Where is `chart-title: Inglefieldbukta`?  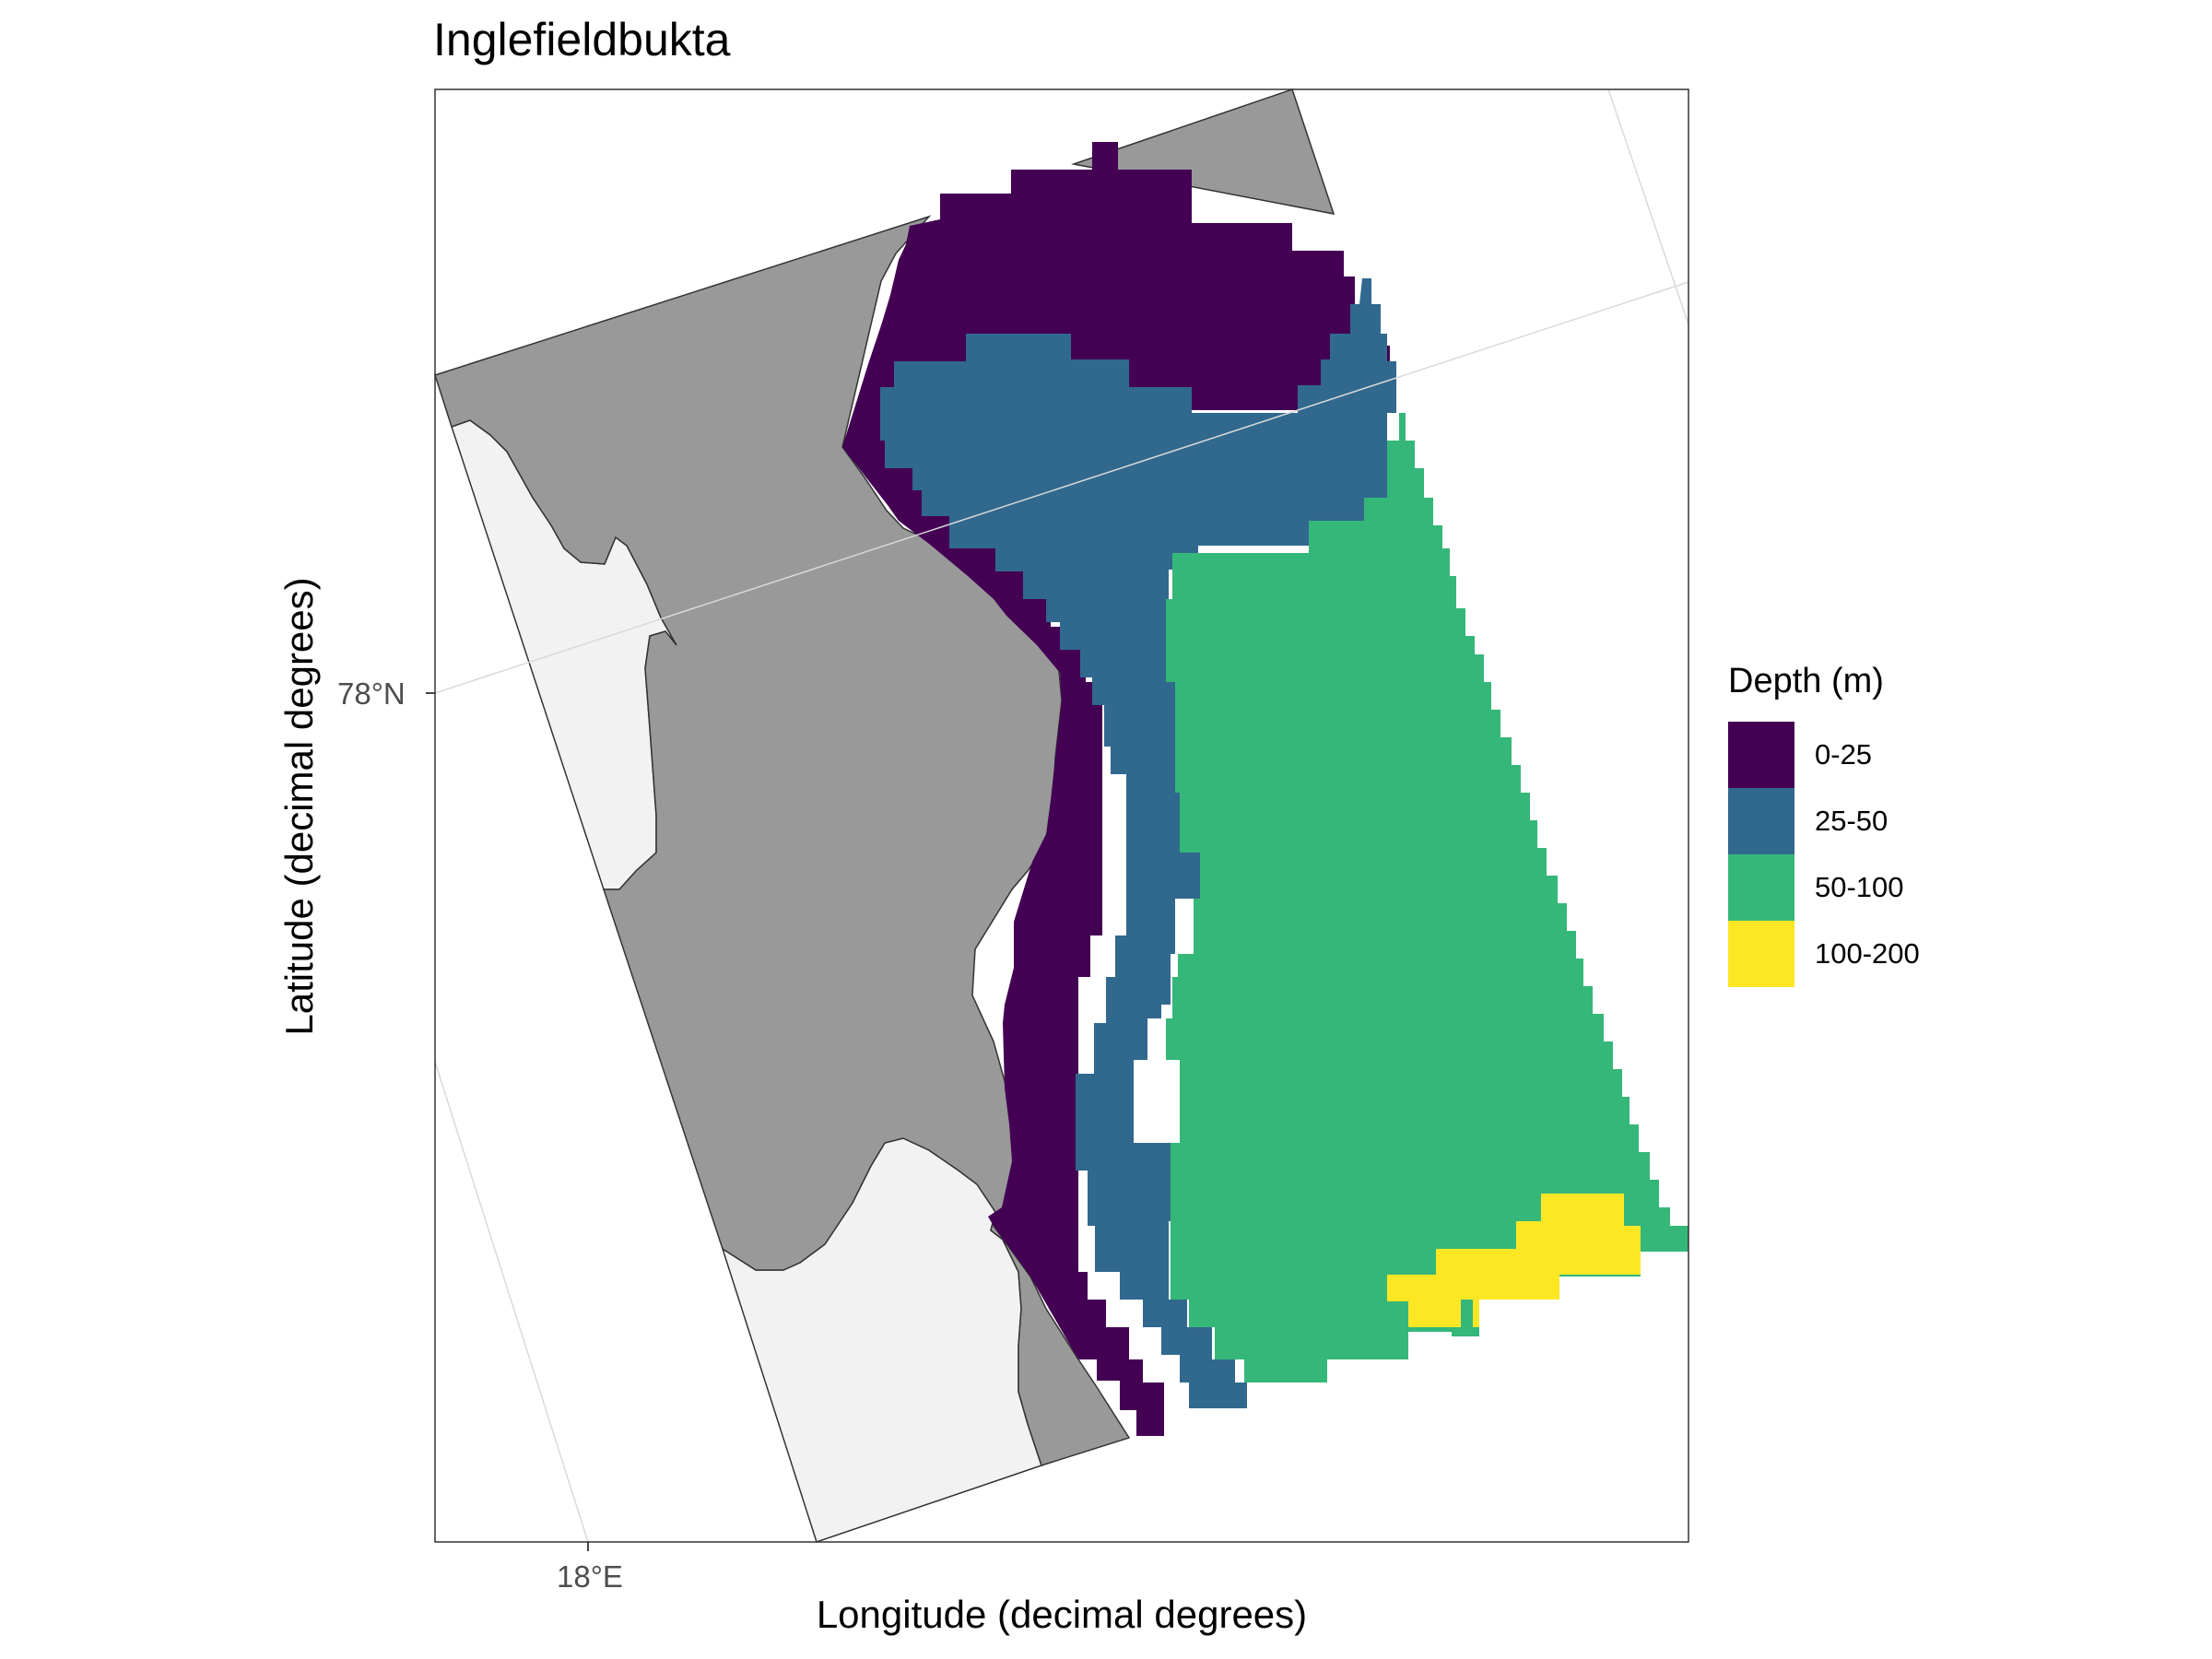 chart-title: Inglefieldbukta is located at coordinates (582, 39).